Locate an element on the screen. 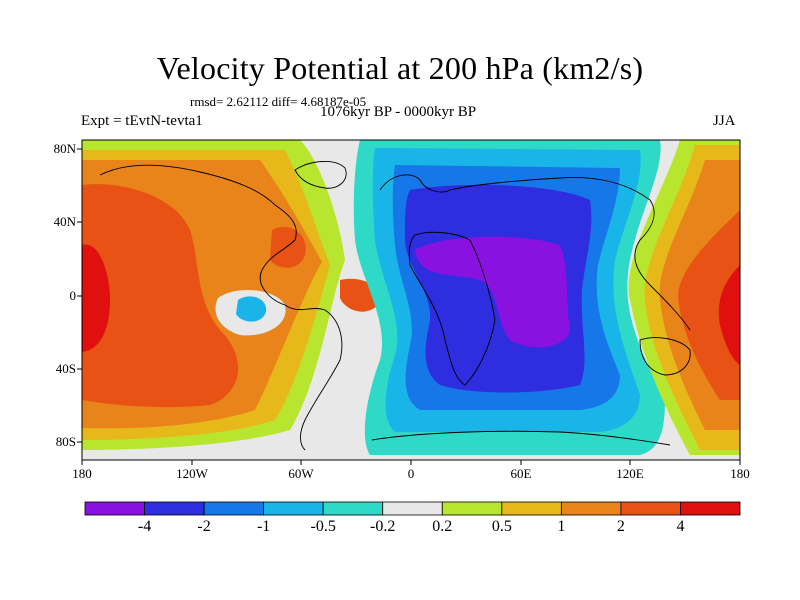  pos-region-2-na is located at coordinates (288, 247).